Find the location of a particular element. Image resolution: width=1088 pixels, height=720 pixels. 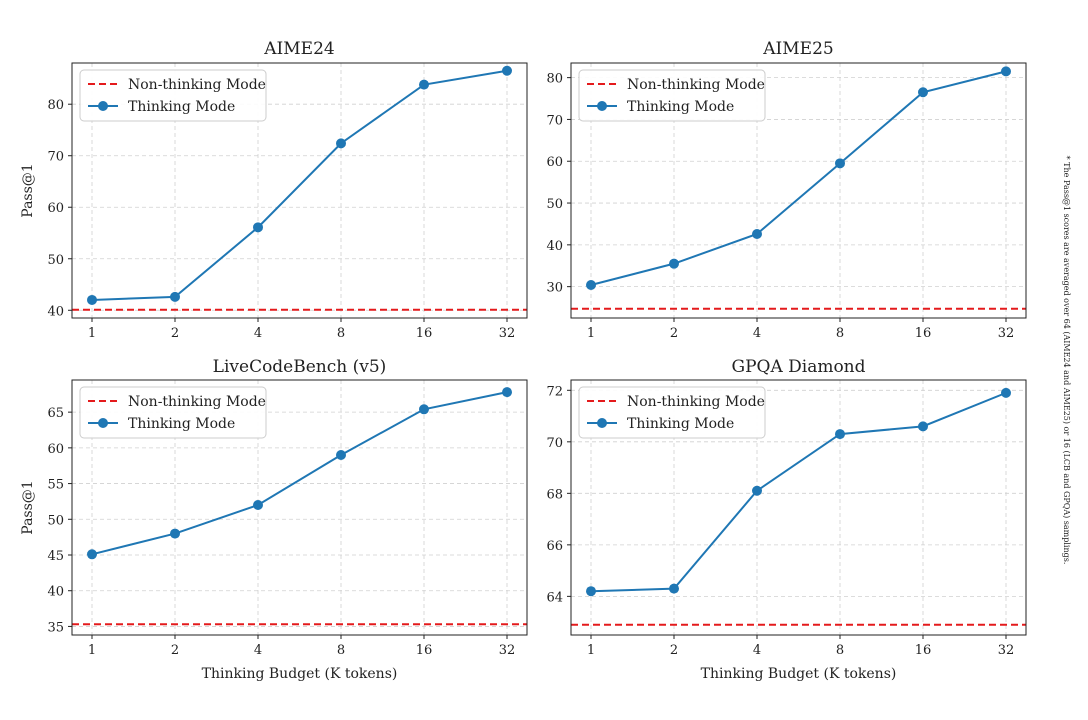

y-tick-label: 68 is located at coordinates (554, 494).